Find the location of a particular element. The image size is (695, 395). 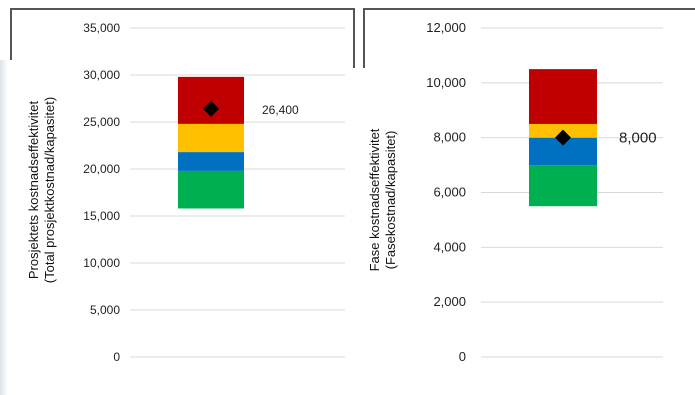

marker-value-label: 26,400 is located at coordinates (280, 110).